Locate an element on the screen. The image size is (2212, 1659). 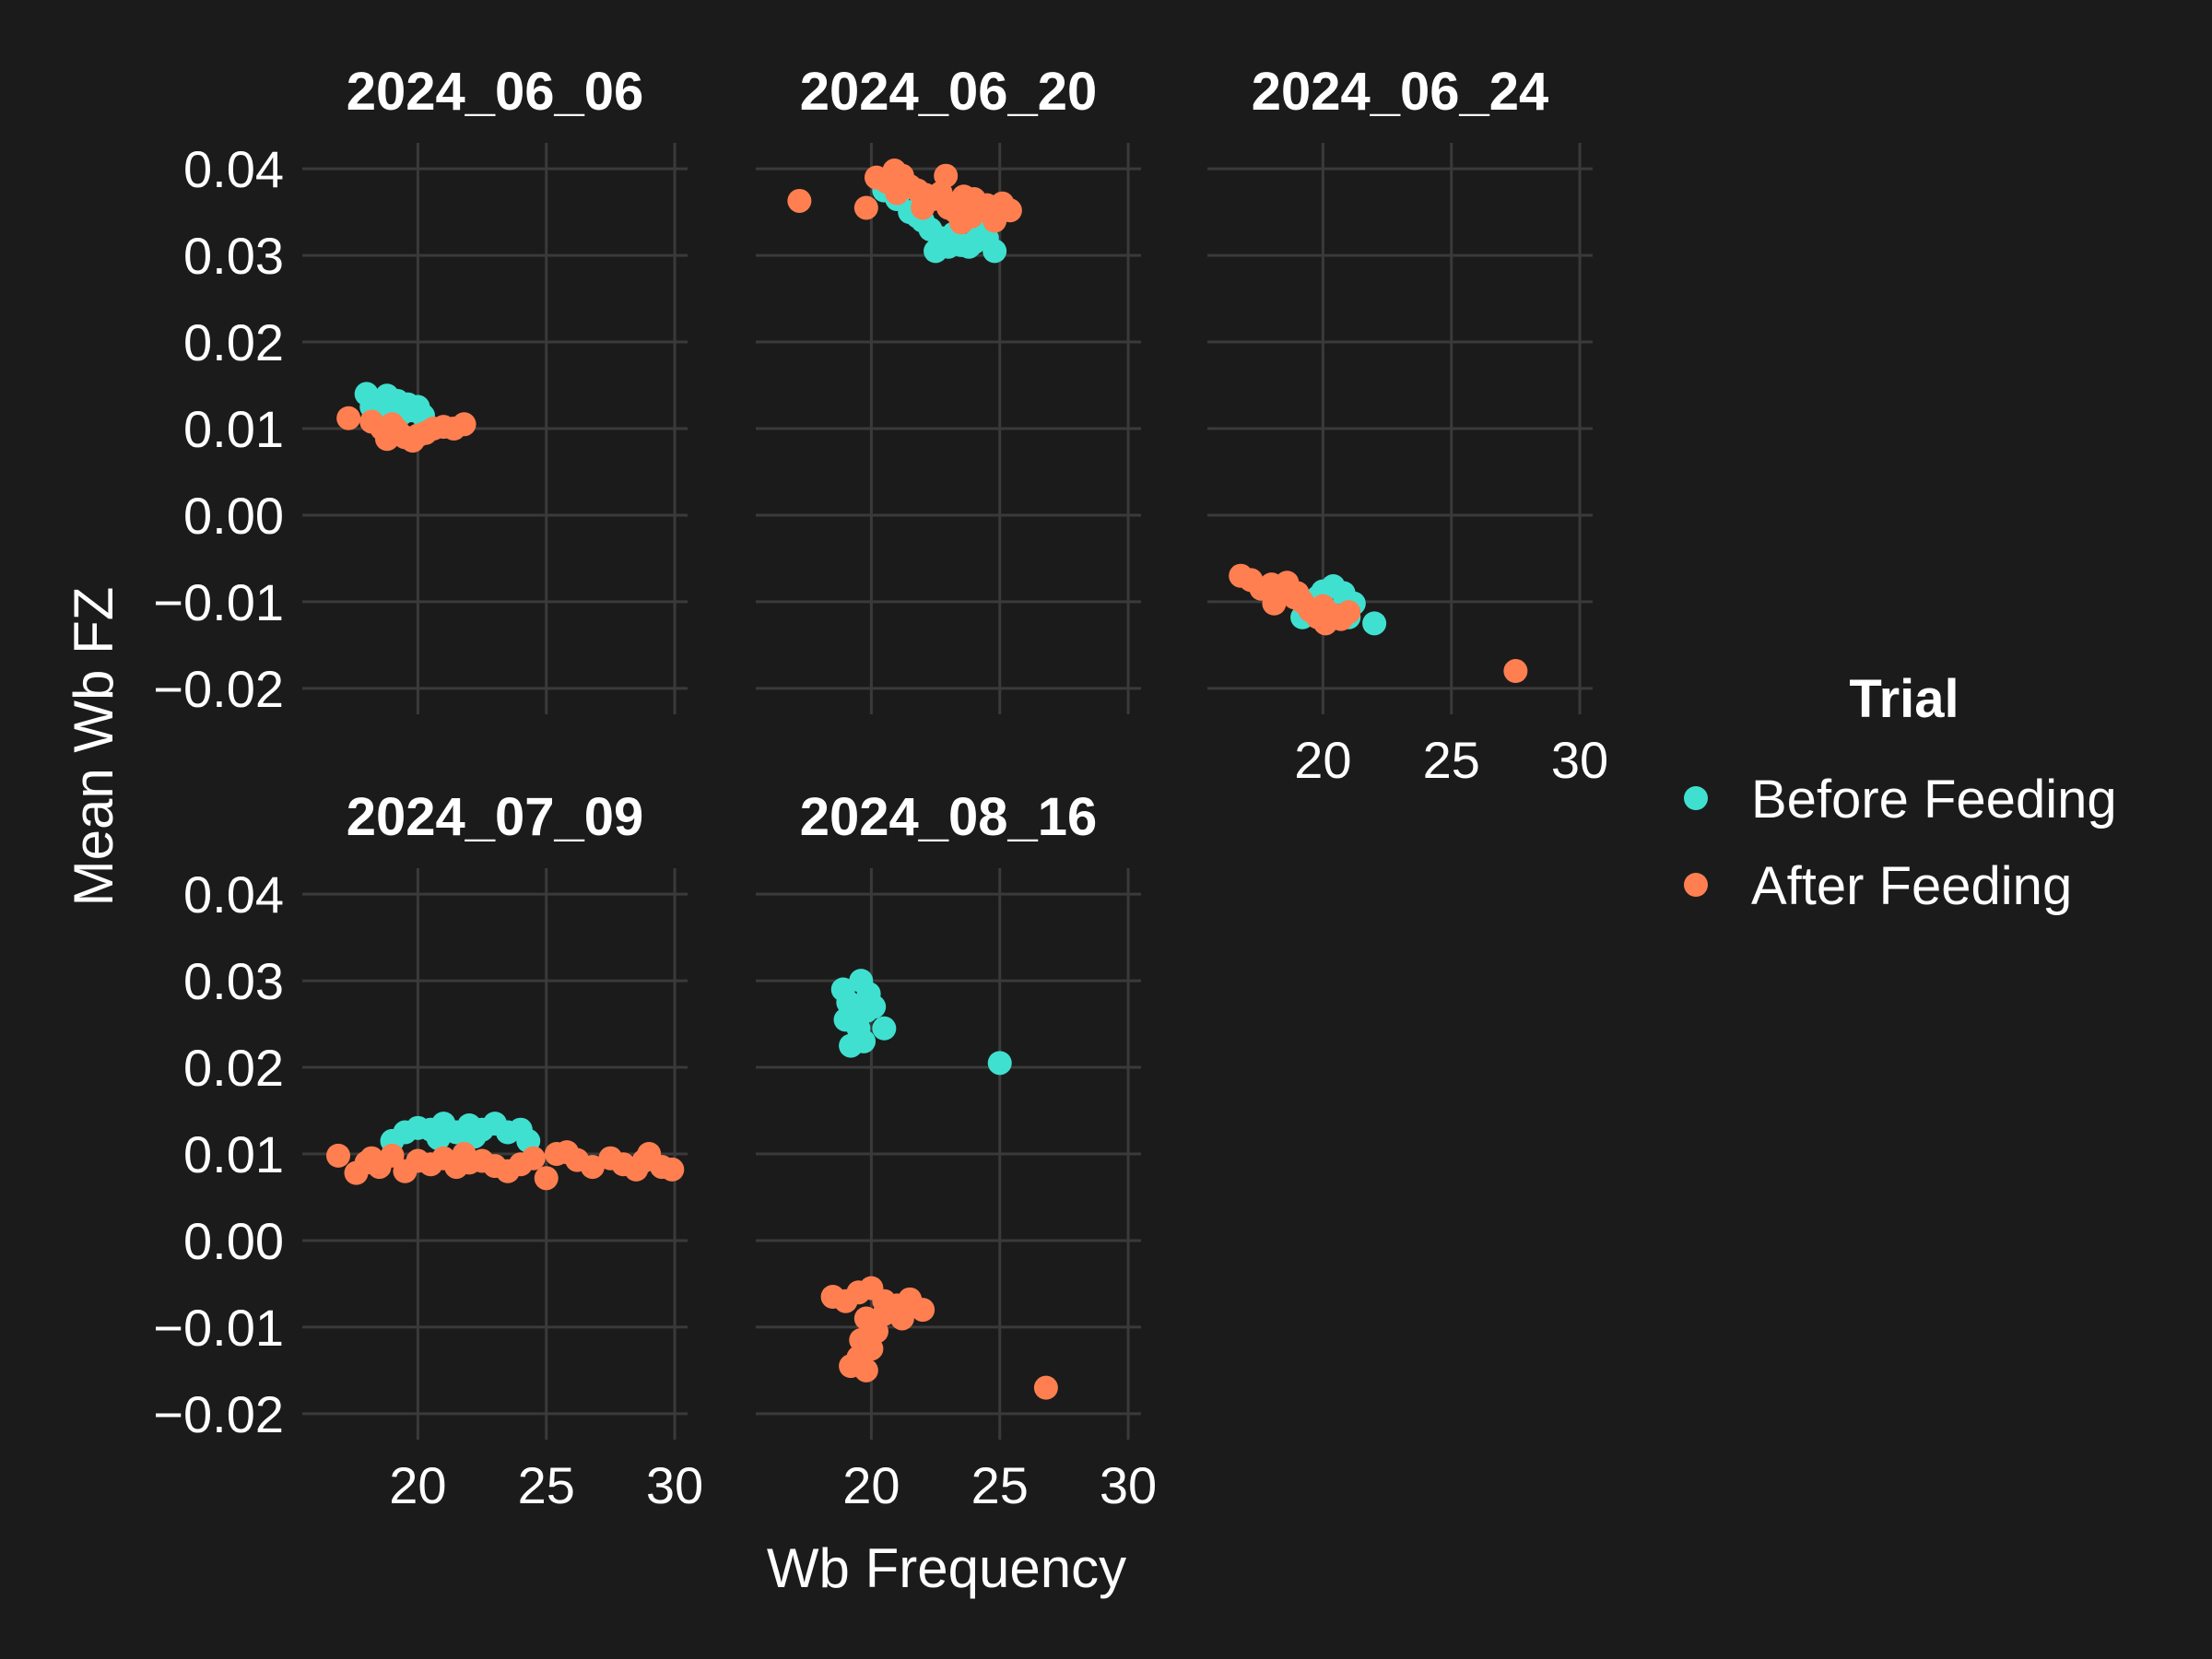
facet-panel-2024_06_06: 2024_06_06 0.04 0.03 0.02 0.01 0.00 −0.01 −0.02 is located at coordinates (420, 390).